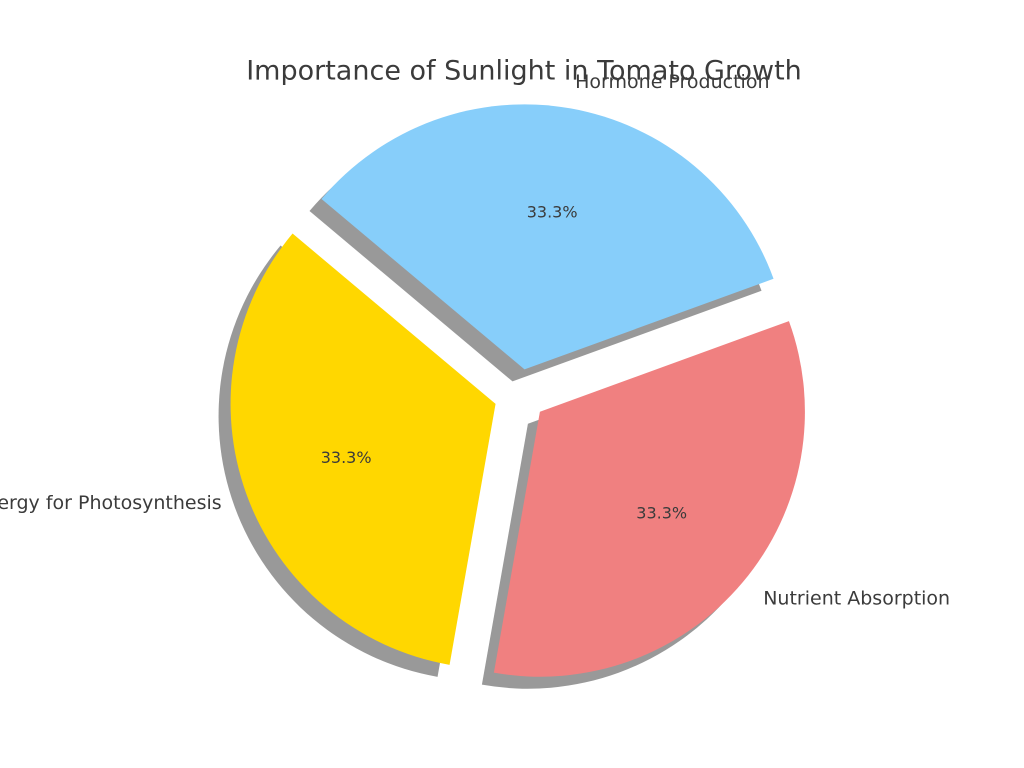  Describe the element at coordinates (524, 71) in the screenshot. I see `chart-title: Importance of Sunlight in Tomato Growth` at that location.